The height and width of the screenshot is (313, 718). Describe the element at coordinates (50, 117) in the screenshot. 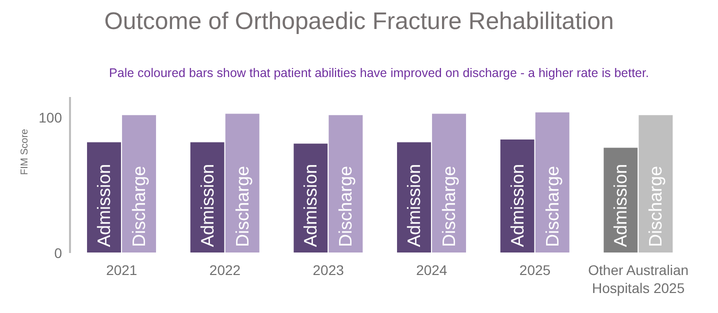

I see `y-tick-label: 100` at that location.